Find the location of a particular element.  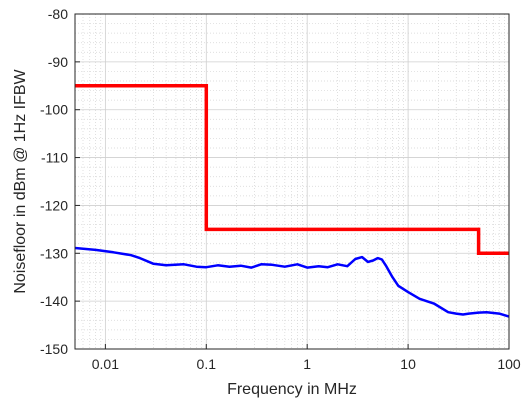

y-axis-label: Noisefloor in dBm @ 1Hz IFBW is located at coordinates (20, 180).